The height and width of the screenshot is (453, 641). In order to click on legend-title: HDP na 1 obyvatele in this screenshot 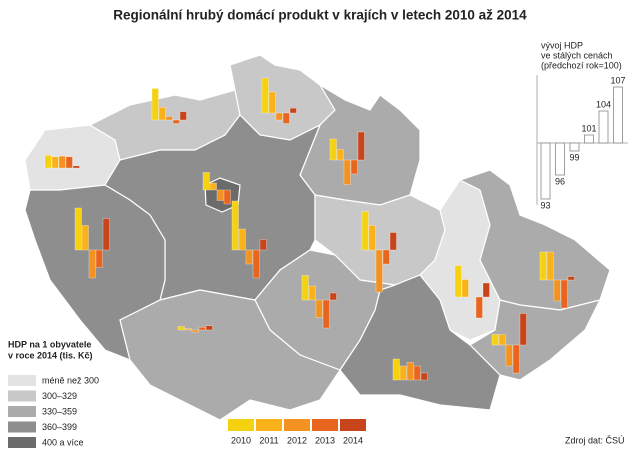, I will do `click(49, 344)`.